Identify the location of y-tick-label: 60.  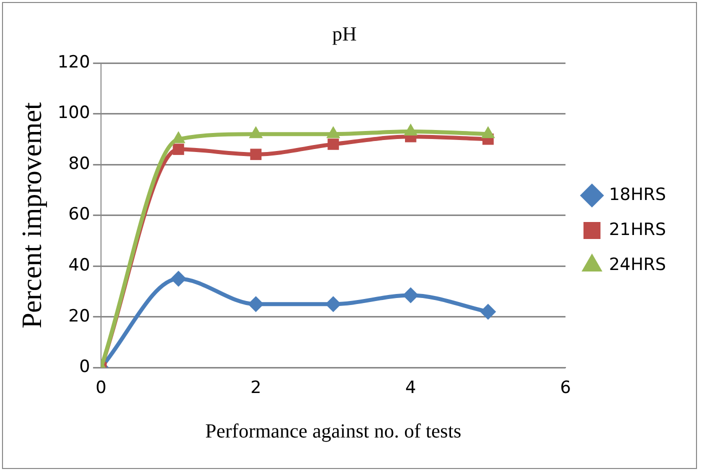
(79, 214).